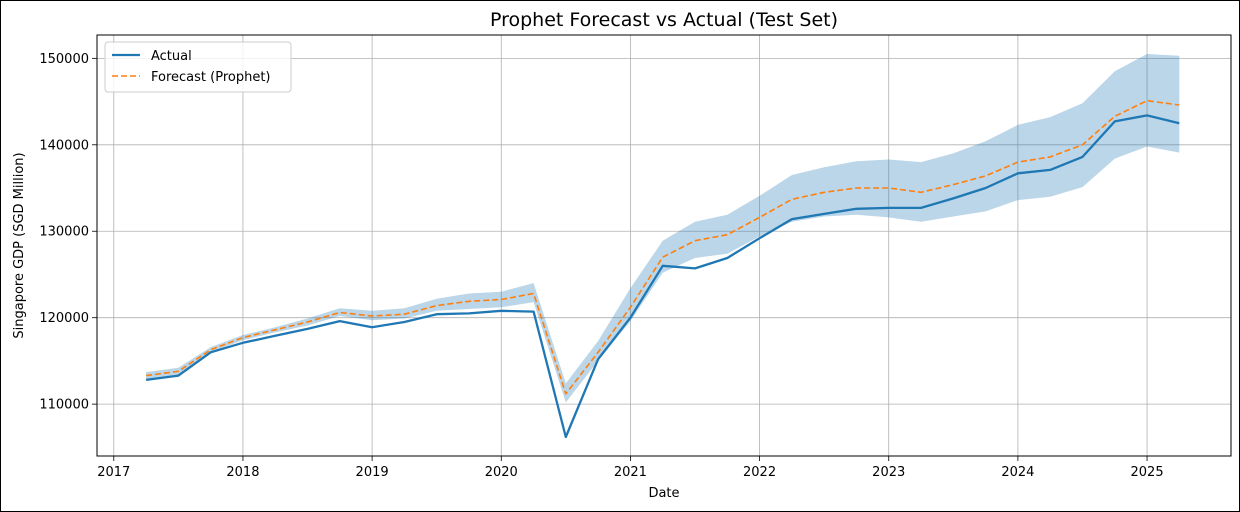 Image resolution: width=1240 pixels, height=512 pixels. What do you see at coordinates (19, 245) in the screenshot?
I see `y-axis-label: Singapore GDP (SGD Million)` at bounding box center [19, 245].